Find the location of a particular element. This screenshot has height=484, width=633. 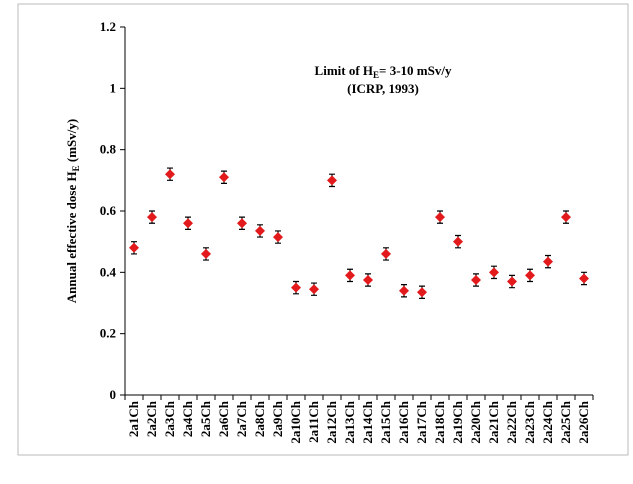

y-tick-label: 1 is located at coordinates (113, 87).